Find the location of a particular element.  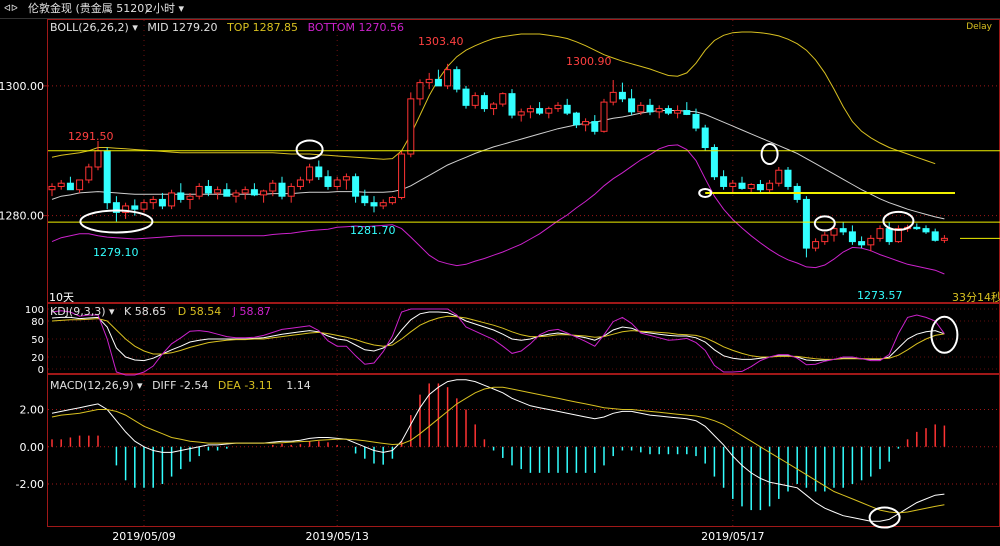

date-tick-label: 2019/05/09 is located at coordinates (143, 536).